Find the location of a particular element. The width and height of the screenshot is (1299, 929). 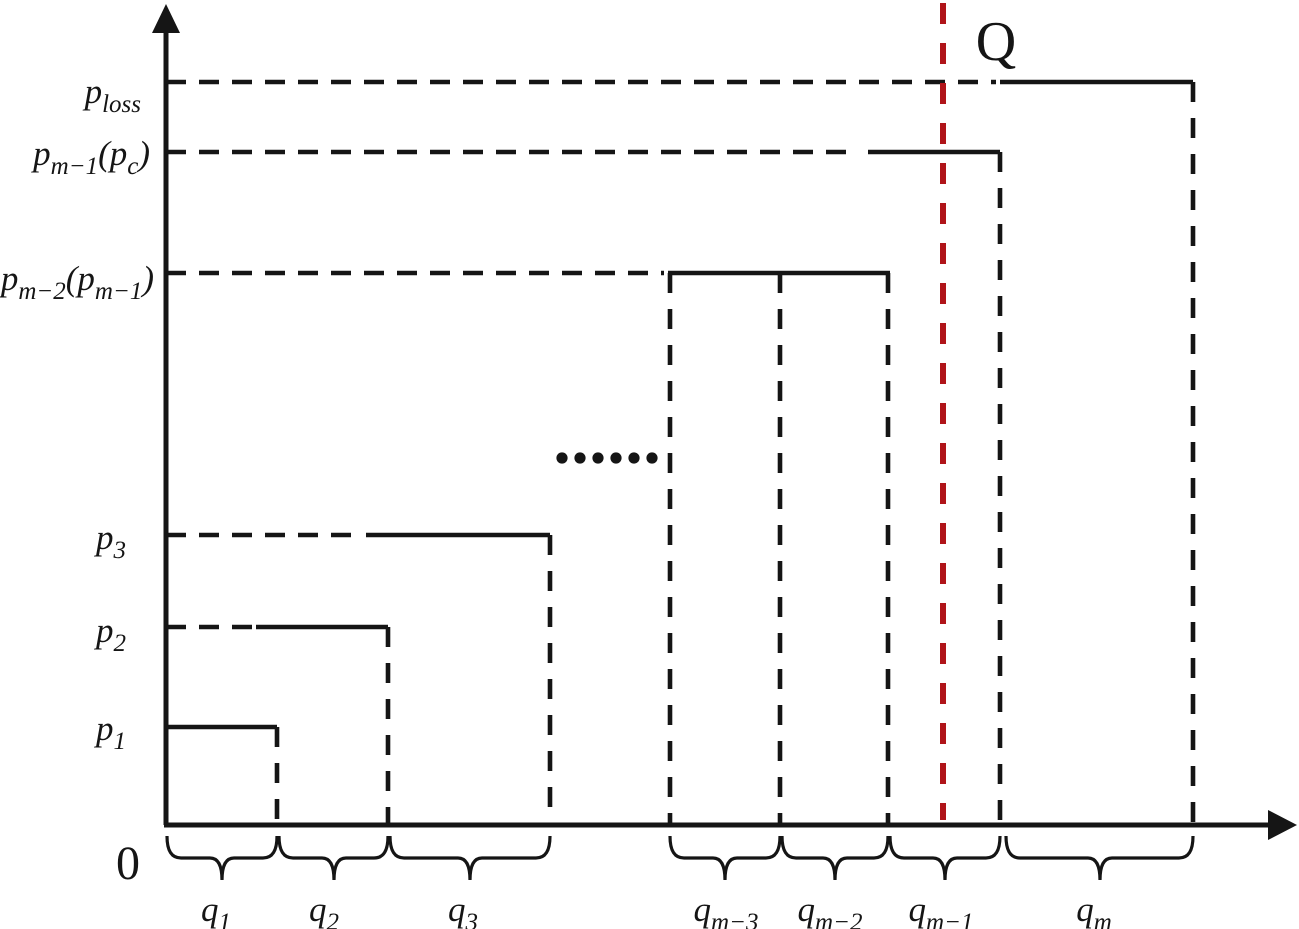

y-label-p1: p1 is located at coordinates (109, 732).